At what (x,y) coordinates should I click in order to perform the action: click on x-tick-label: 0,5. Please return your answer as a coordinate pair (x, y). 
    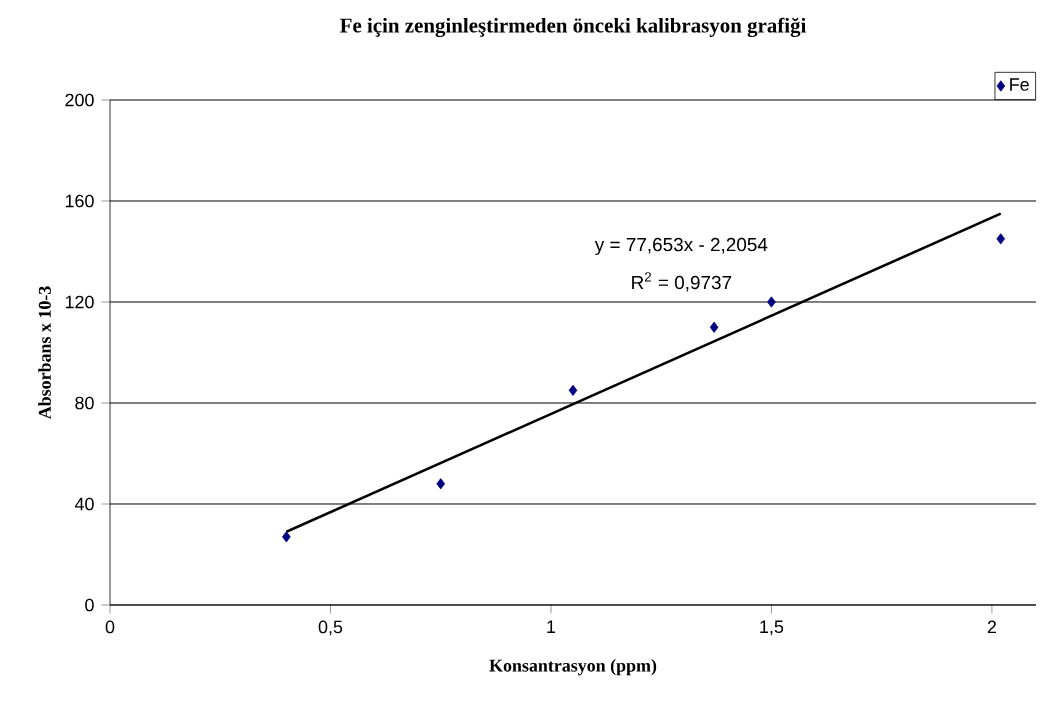
    Looking at the image, I should click on (330, 628).